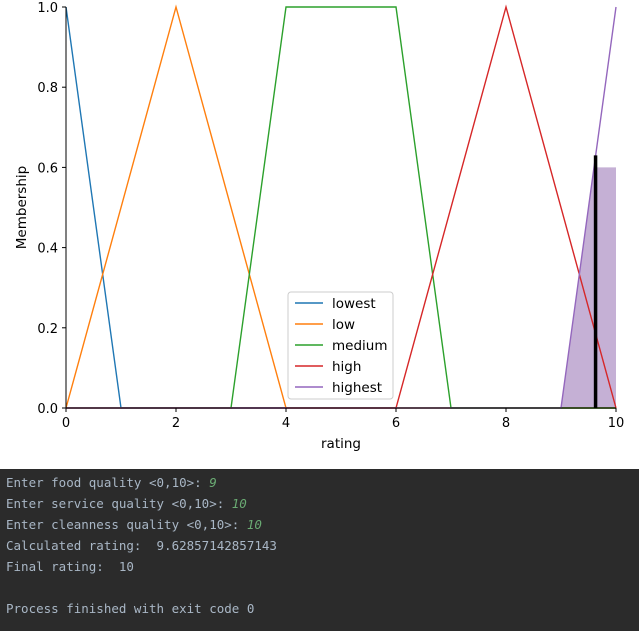 The width and height of the screenshot is (639, 631). What do you see at coordinates (354, 304) in the screenshot?
I see `legend-label-lowest: lowest` at bounding box center [354, 304].